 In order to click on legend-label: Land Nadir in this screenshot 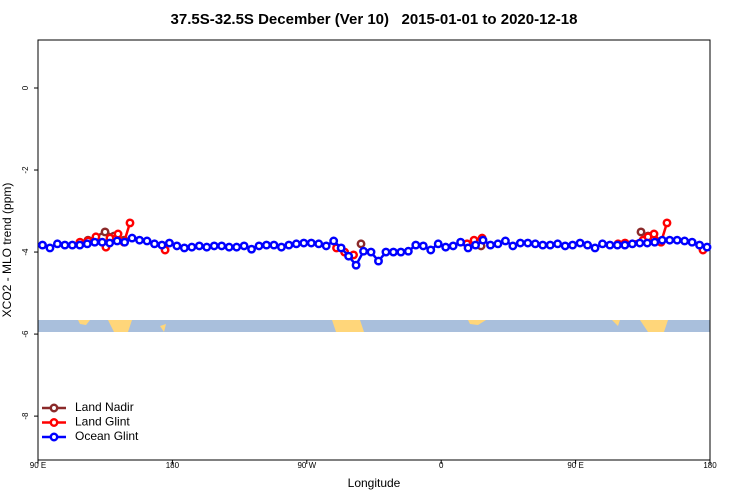, I will do `click(104, 407)`.